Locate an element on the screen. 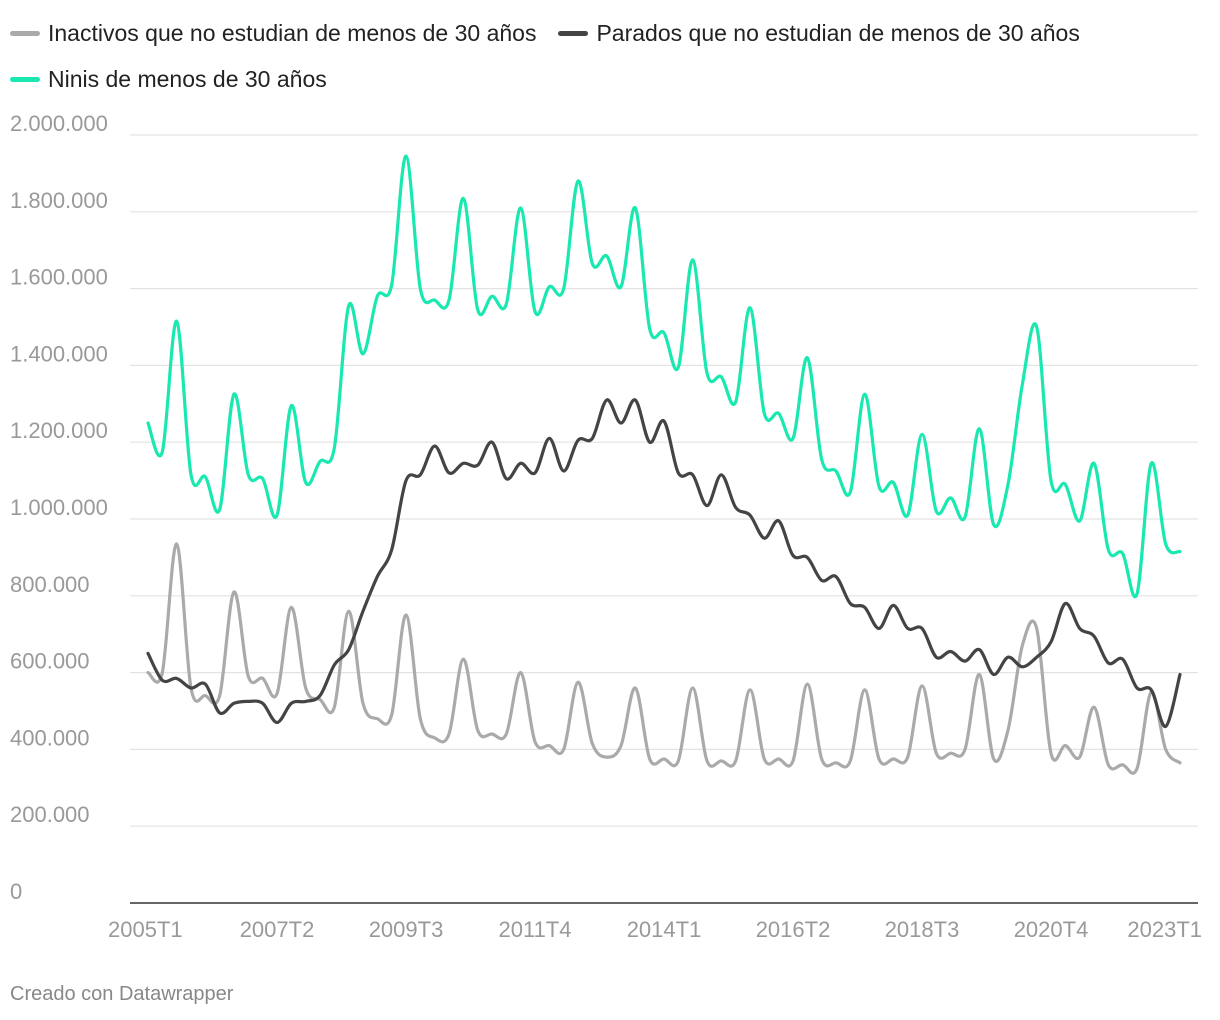 The image size is (1220, 1020). y-tick-label: 1.600.000 is located at coordinates (59, 277).